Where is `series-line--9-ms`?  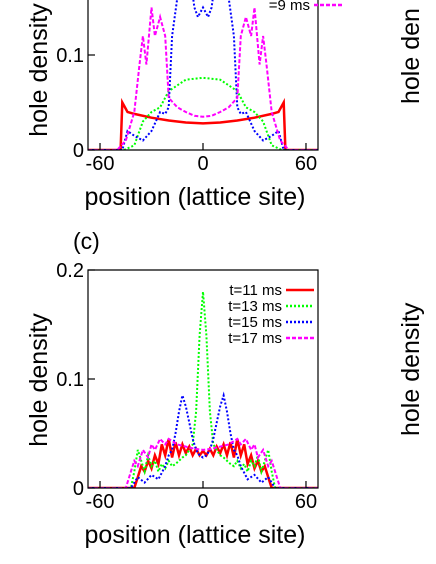
series-line--9-ms is located at coordinates (203, 78).